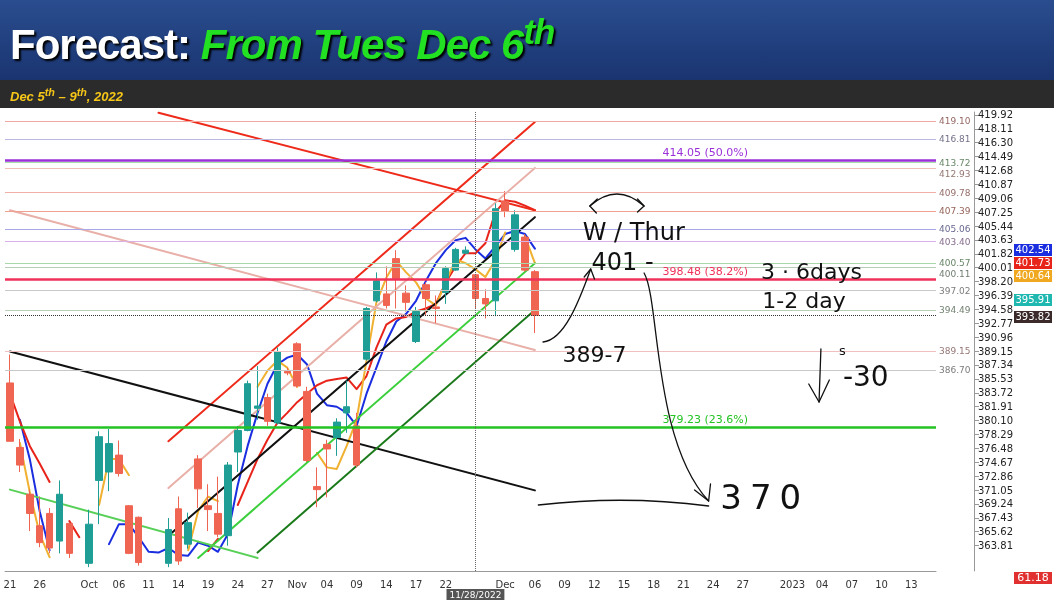 This screenshot has height=600, width=1054. What do you see at coordinates (995, 421) in the screenshot?
I see `y-tick-label: 380.10` at bounding box center [995, 421].